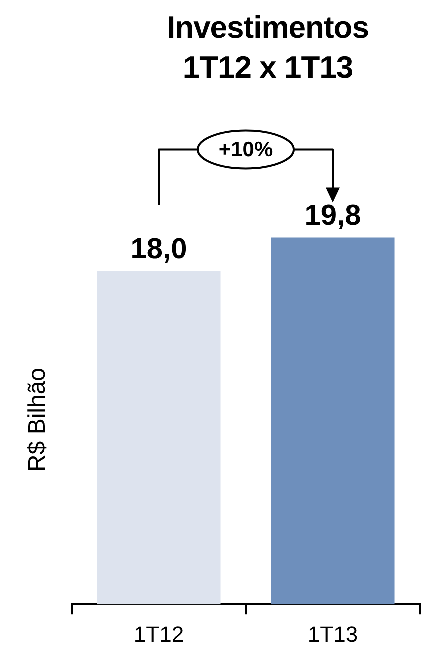 The image size is (434, 671). I want to click on chart-title: Investimentos 1T12 x 1T13, so click(268, 48).